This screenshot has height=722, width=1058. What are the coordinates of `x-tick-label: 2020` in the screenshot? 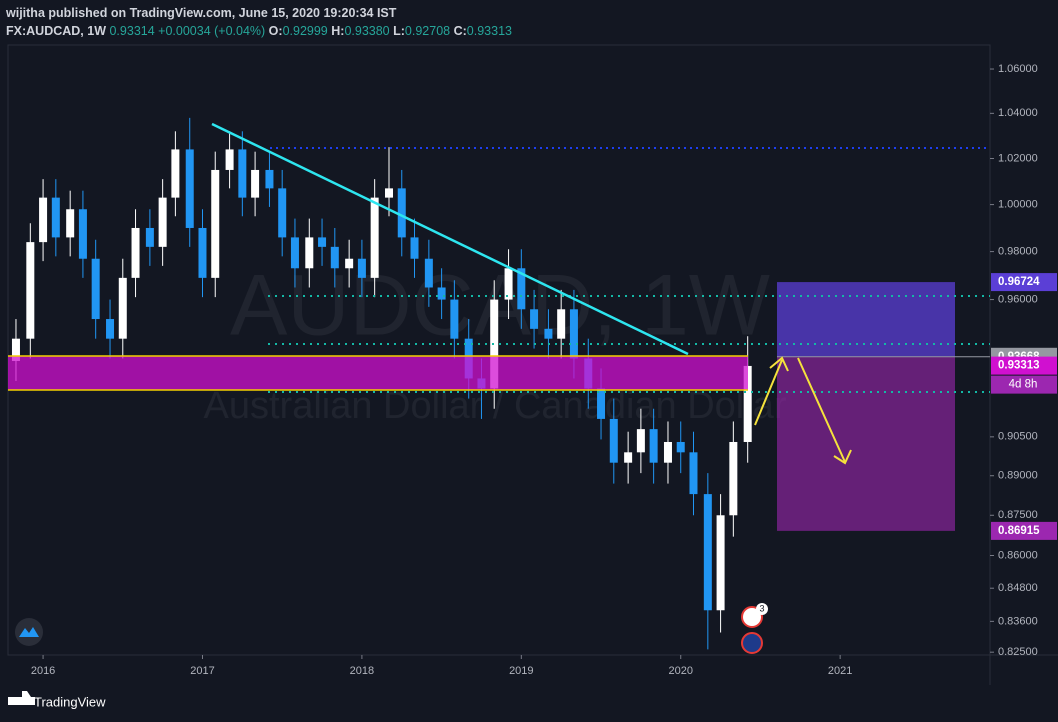 It's located at (680, 671).